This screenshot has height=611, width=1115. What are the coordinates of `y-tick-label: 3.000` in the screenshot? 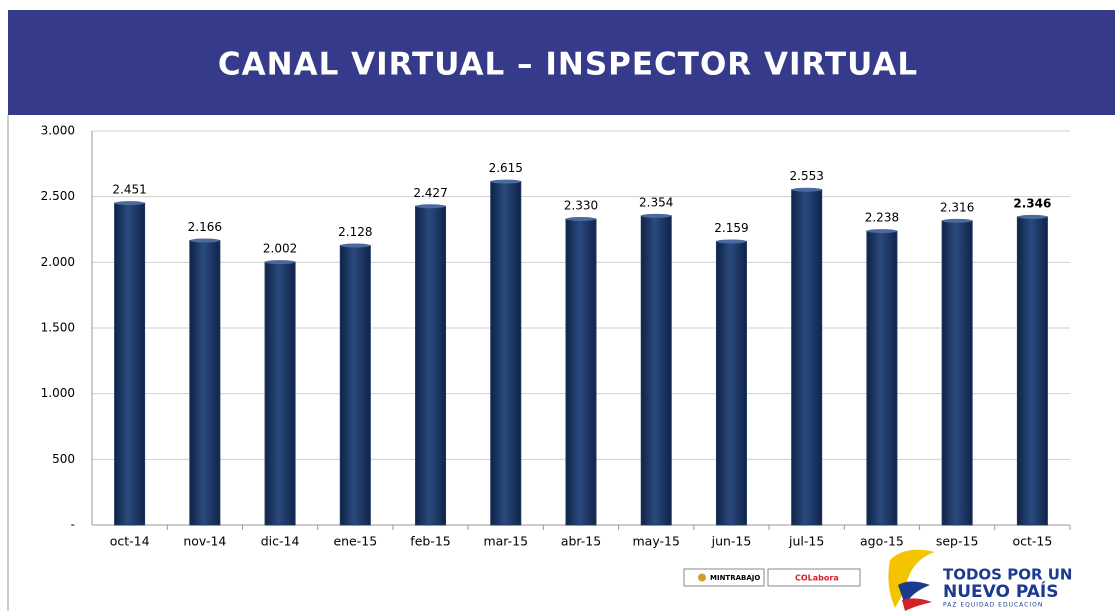 It's located at (58, 131).